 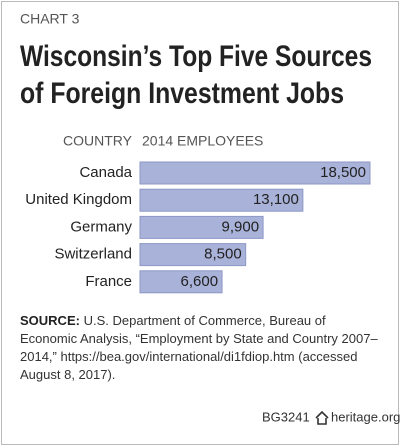 What do you see at coordinates (276, 199) in the screenshot?
I see `value-label: 13,100` at bounding box center [276, 199].